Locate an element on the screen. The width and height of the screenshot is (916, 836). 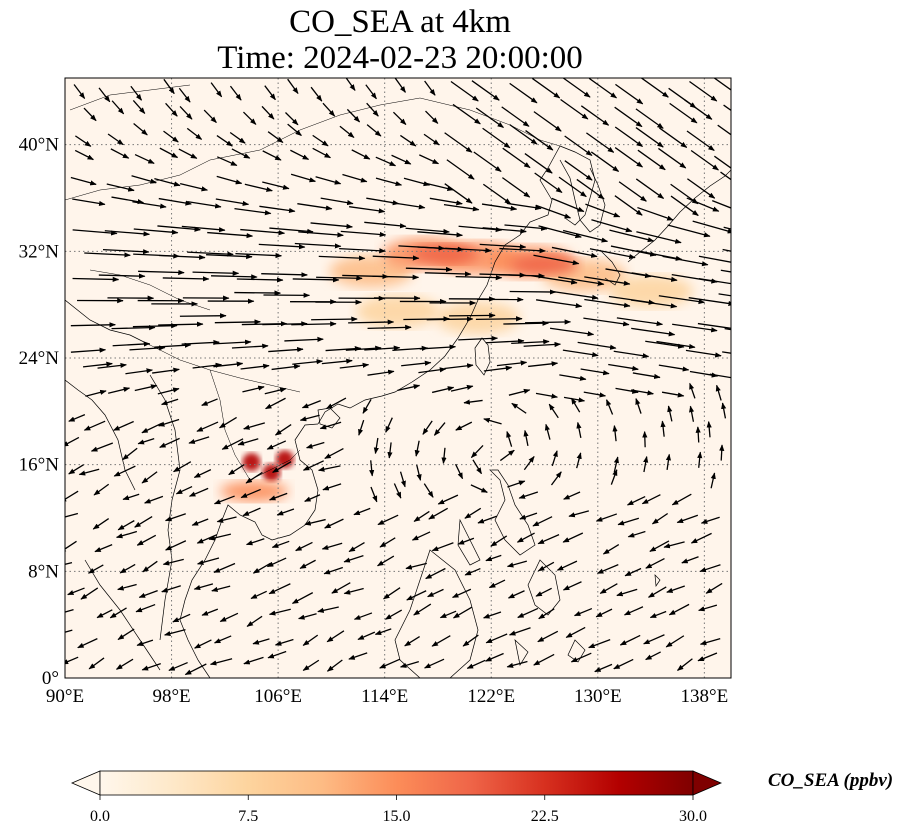
colorbar-tick-label: 15.0 is located at coordinates (397, 816).